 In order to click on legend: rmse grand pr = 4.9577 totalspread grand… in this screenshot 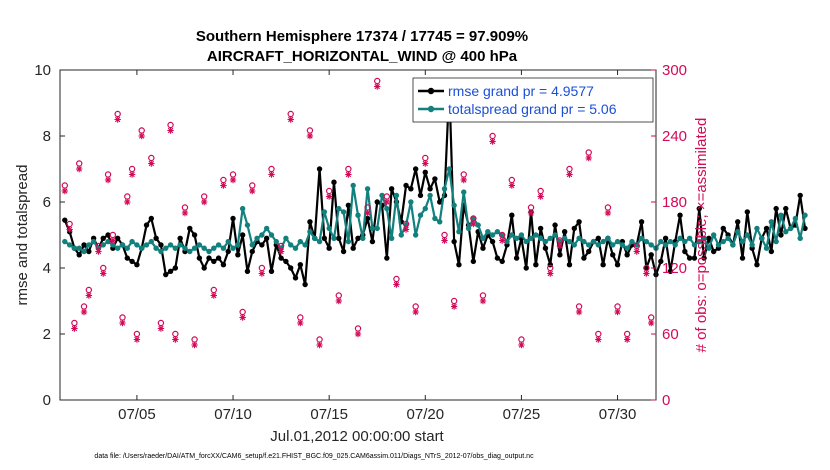, I will do `click(533, 100)`.